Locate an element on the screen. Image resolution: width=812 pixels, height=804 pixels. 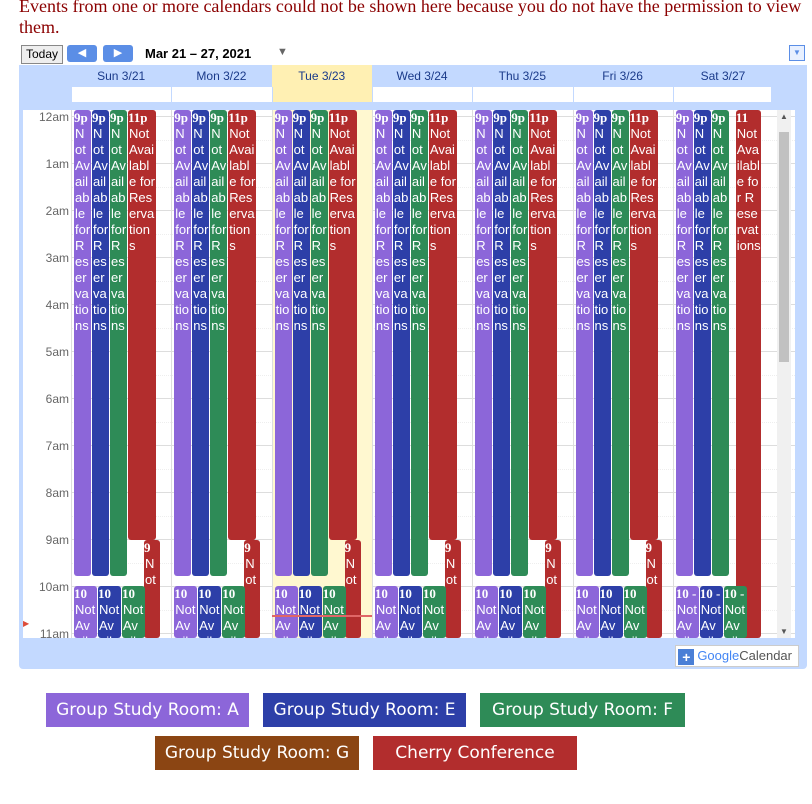
event-10am-room-e: 10 -Not Available is located at coordinates (711, 612).